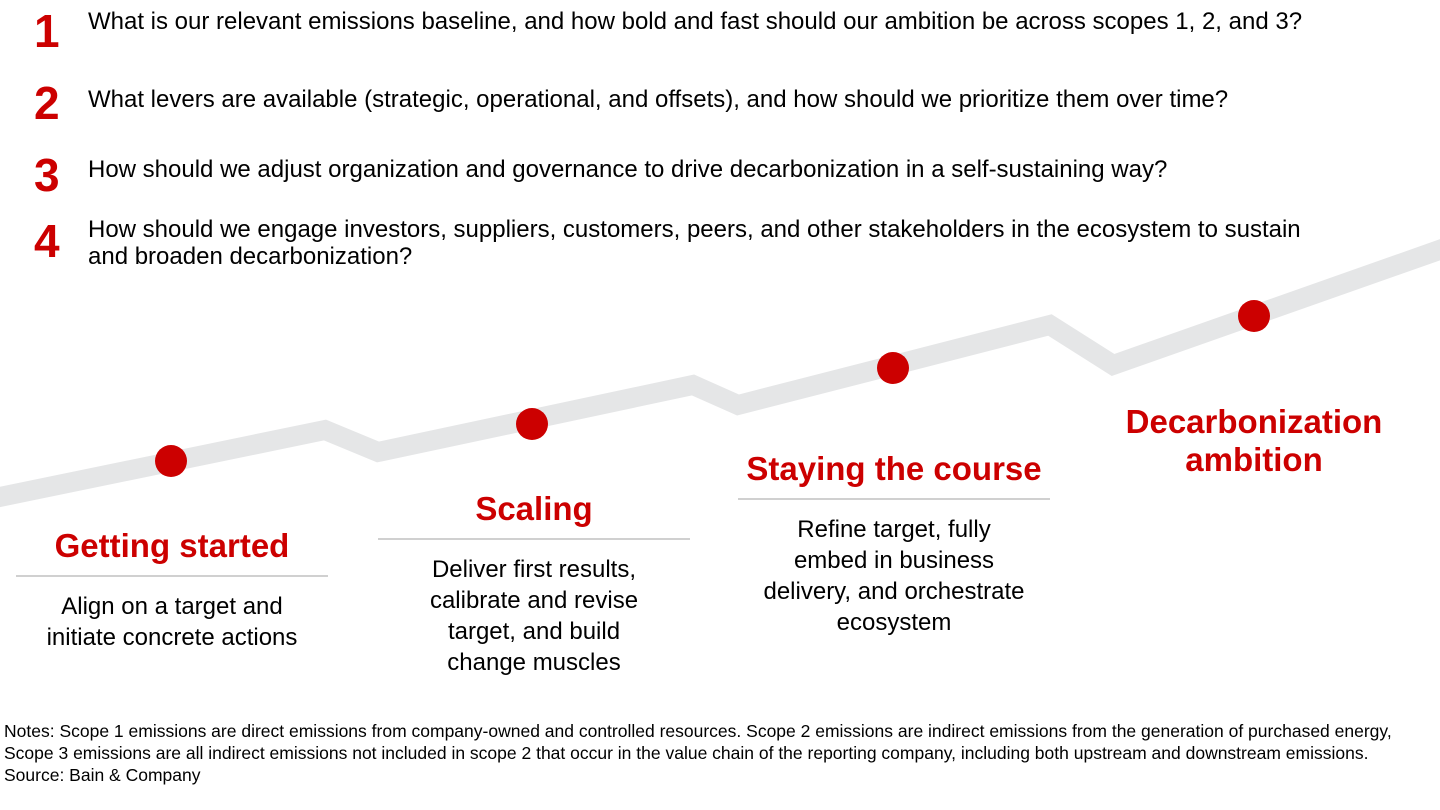 Image resolution: width=1440 pixels, height=810 pixels. I want to click on stage-title: Getting started, so click(172, 545).